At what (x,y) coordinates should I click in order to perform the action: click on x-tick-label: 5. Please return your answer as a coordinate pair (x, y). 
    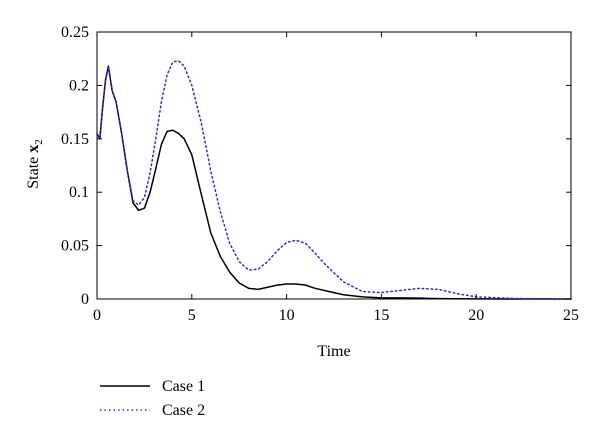
    Looking at the image, I should click on (192, 315).